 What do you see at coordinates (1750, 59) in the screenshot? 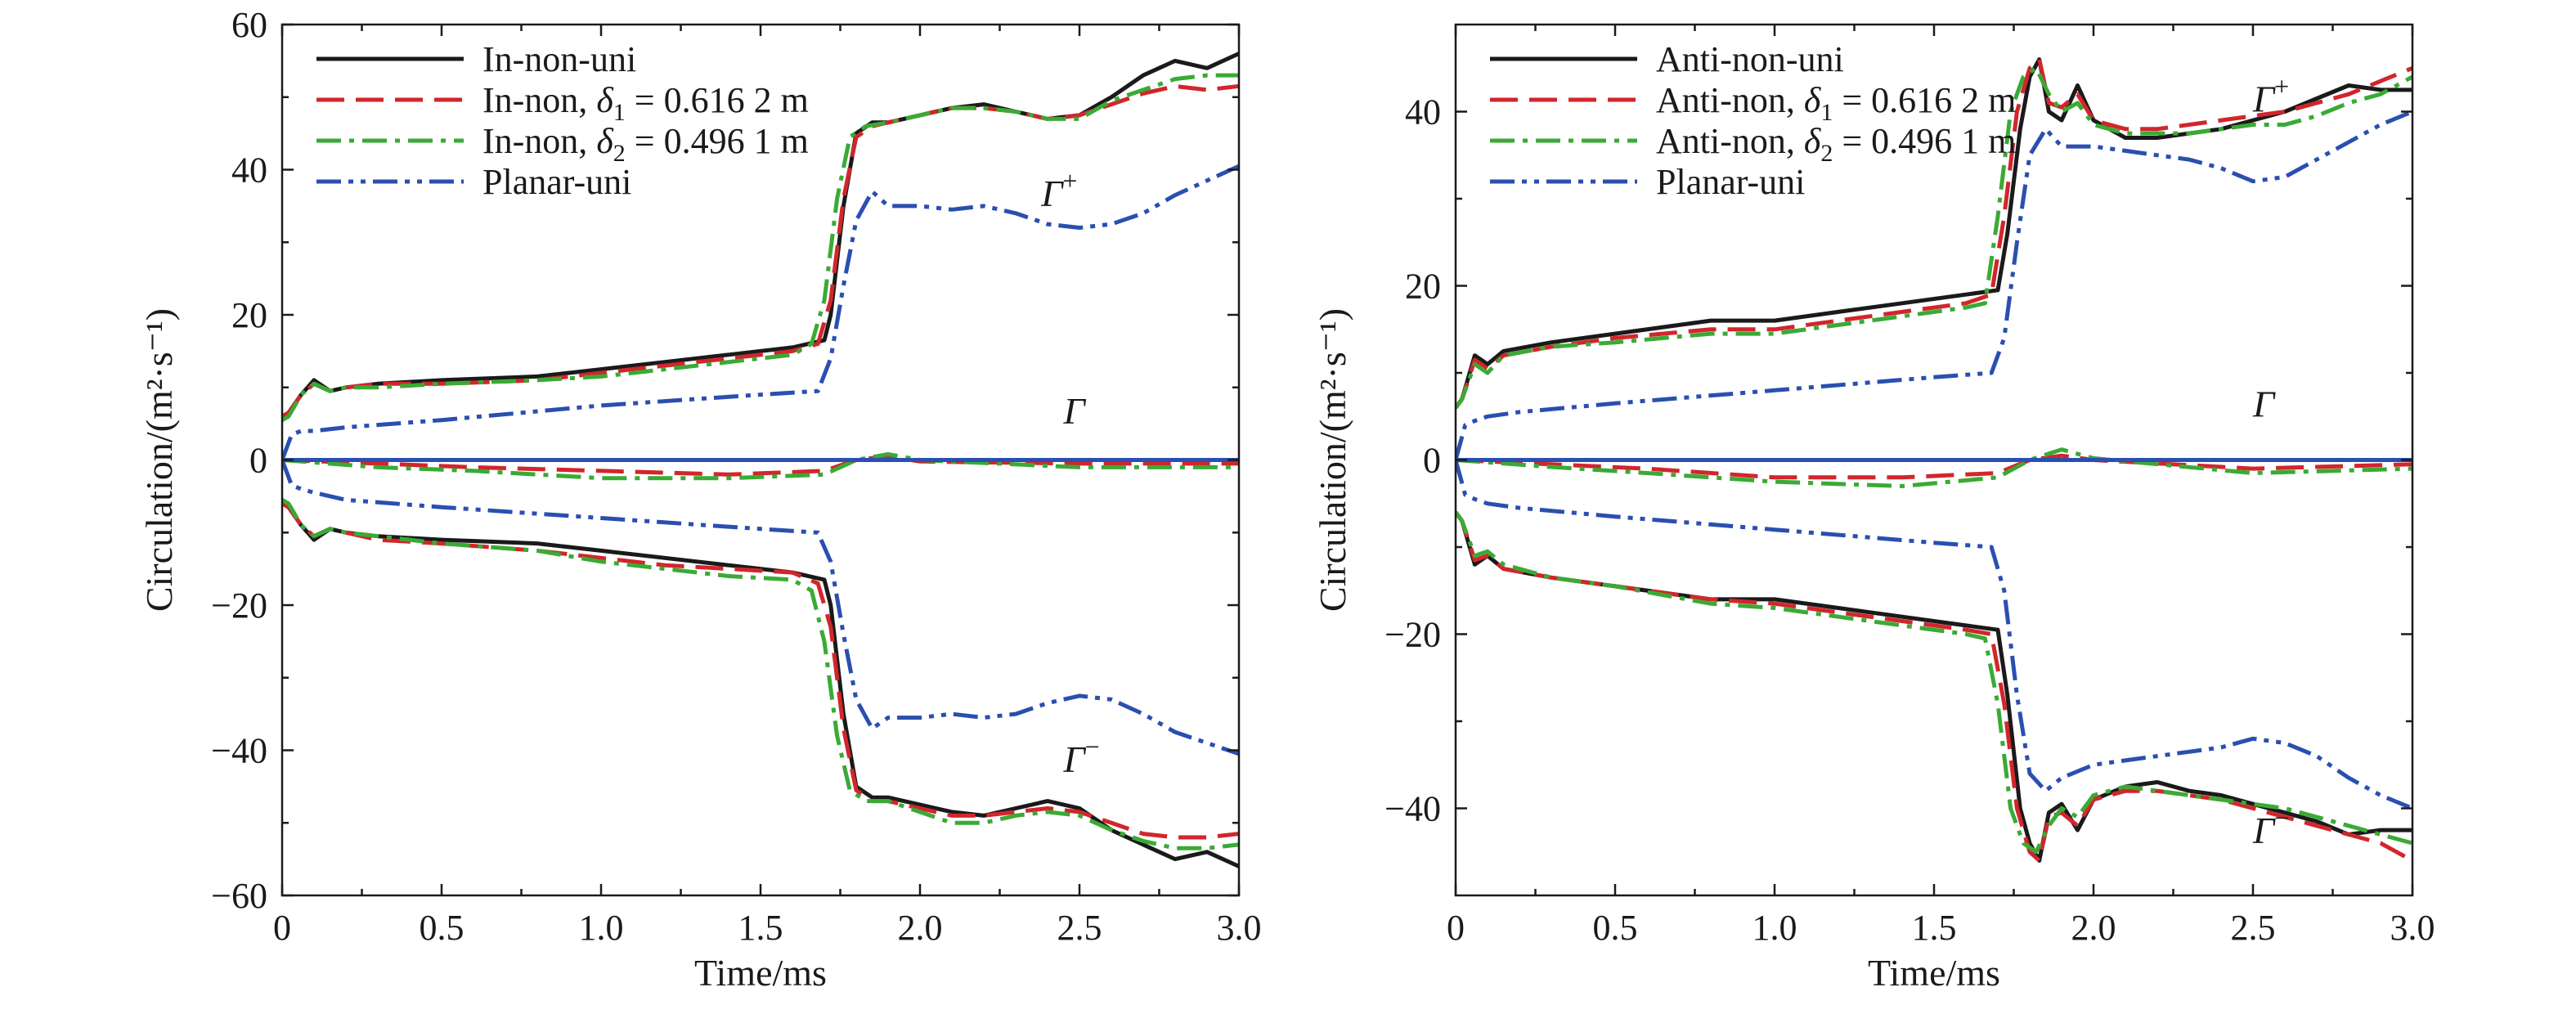
I see `legend-label: Anti-non-uni` at bounding box center [1750, 59].